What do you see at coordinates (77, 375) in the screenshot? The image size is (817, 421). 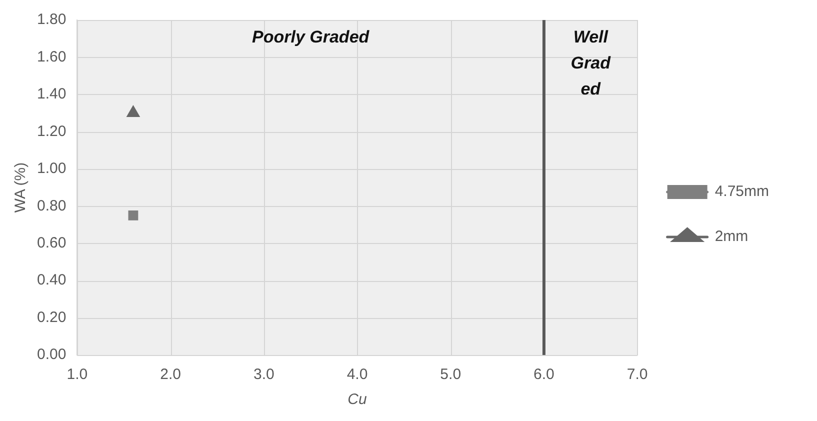 I see `x-tick-label: 1.0` at bounding box center [77, 375].